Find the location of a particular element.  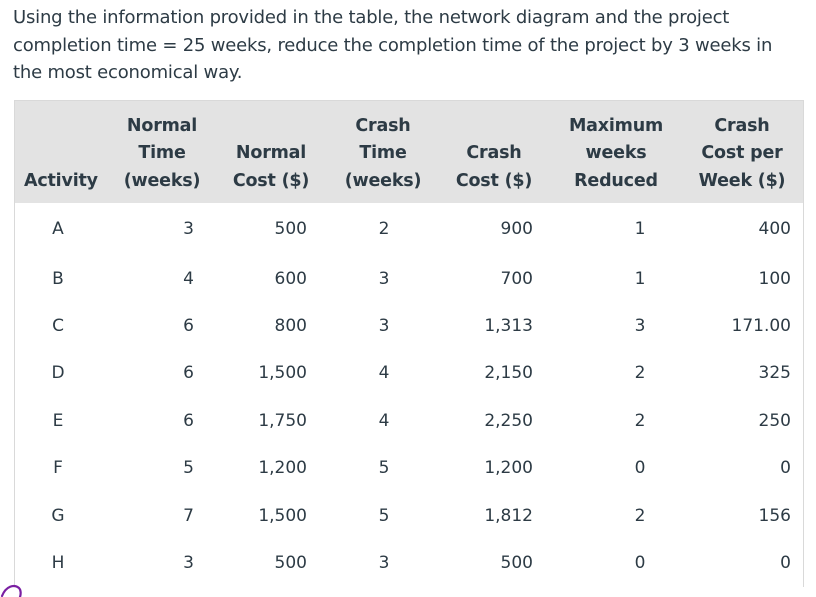

cell-normal-time: 4 is located at coordinates (188, 278).